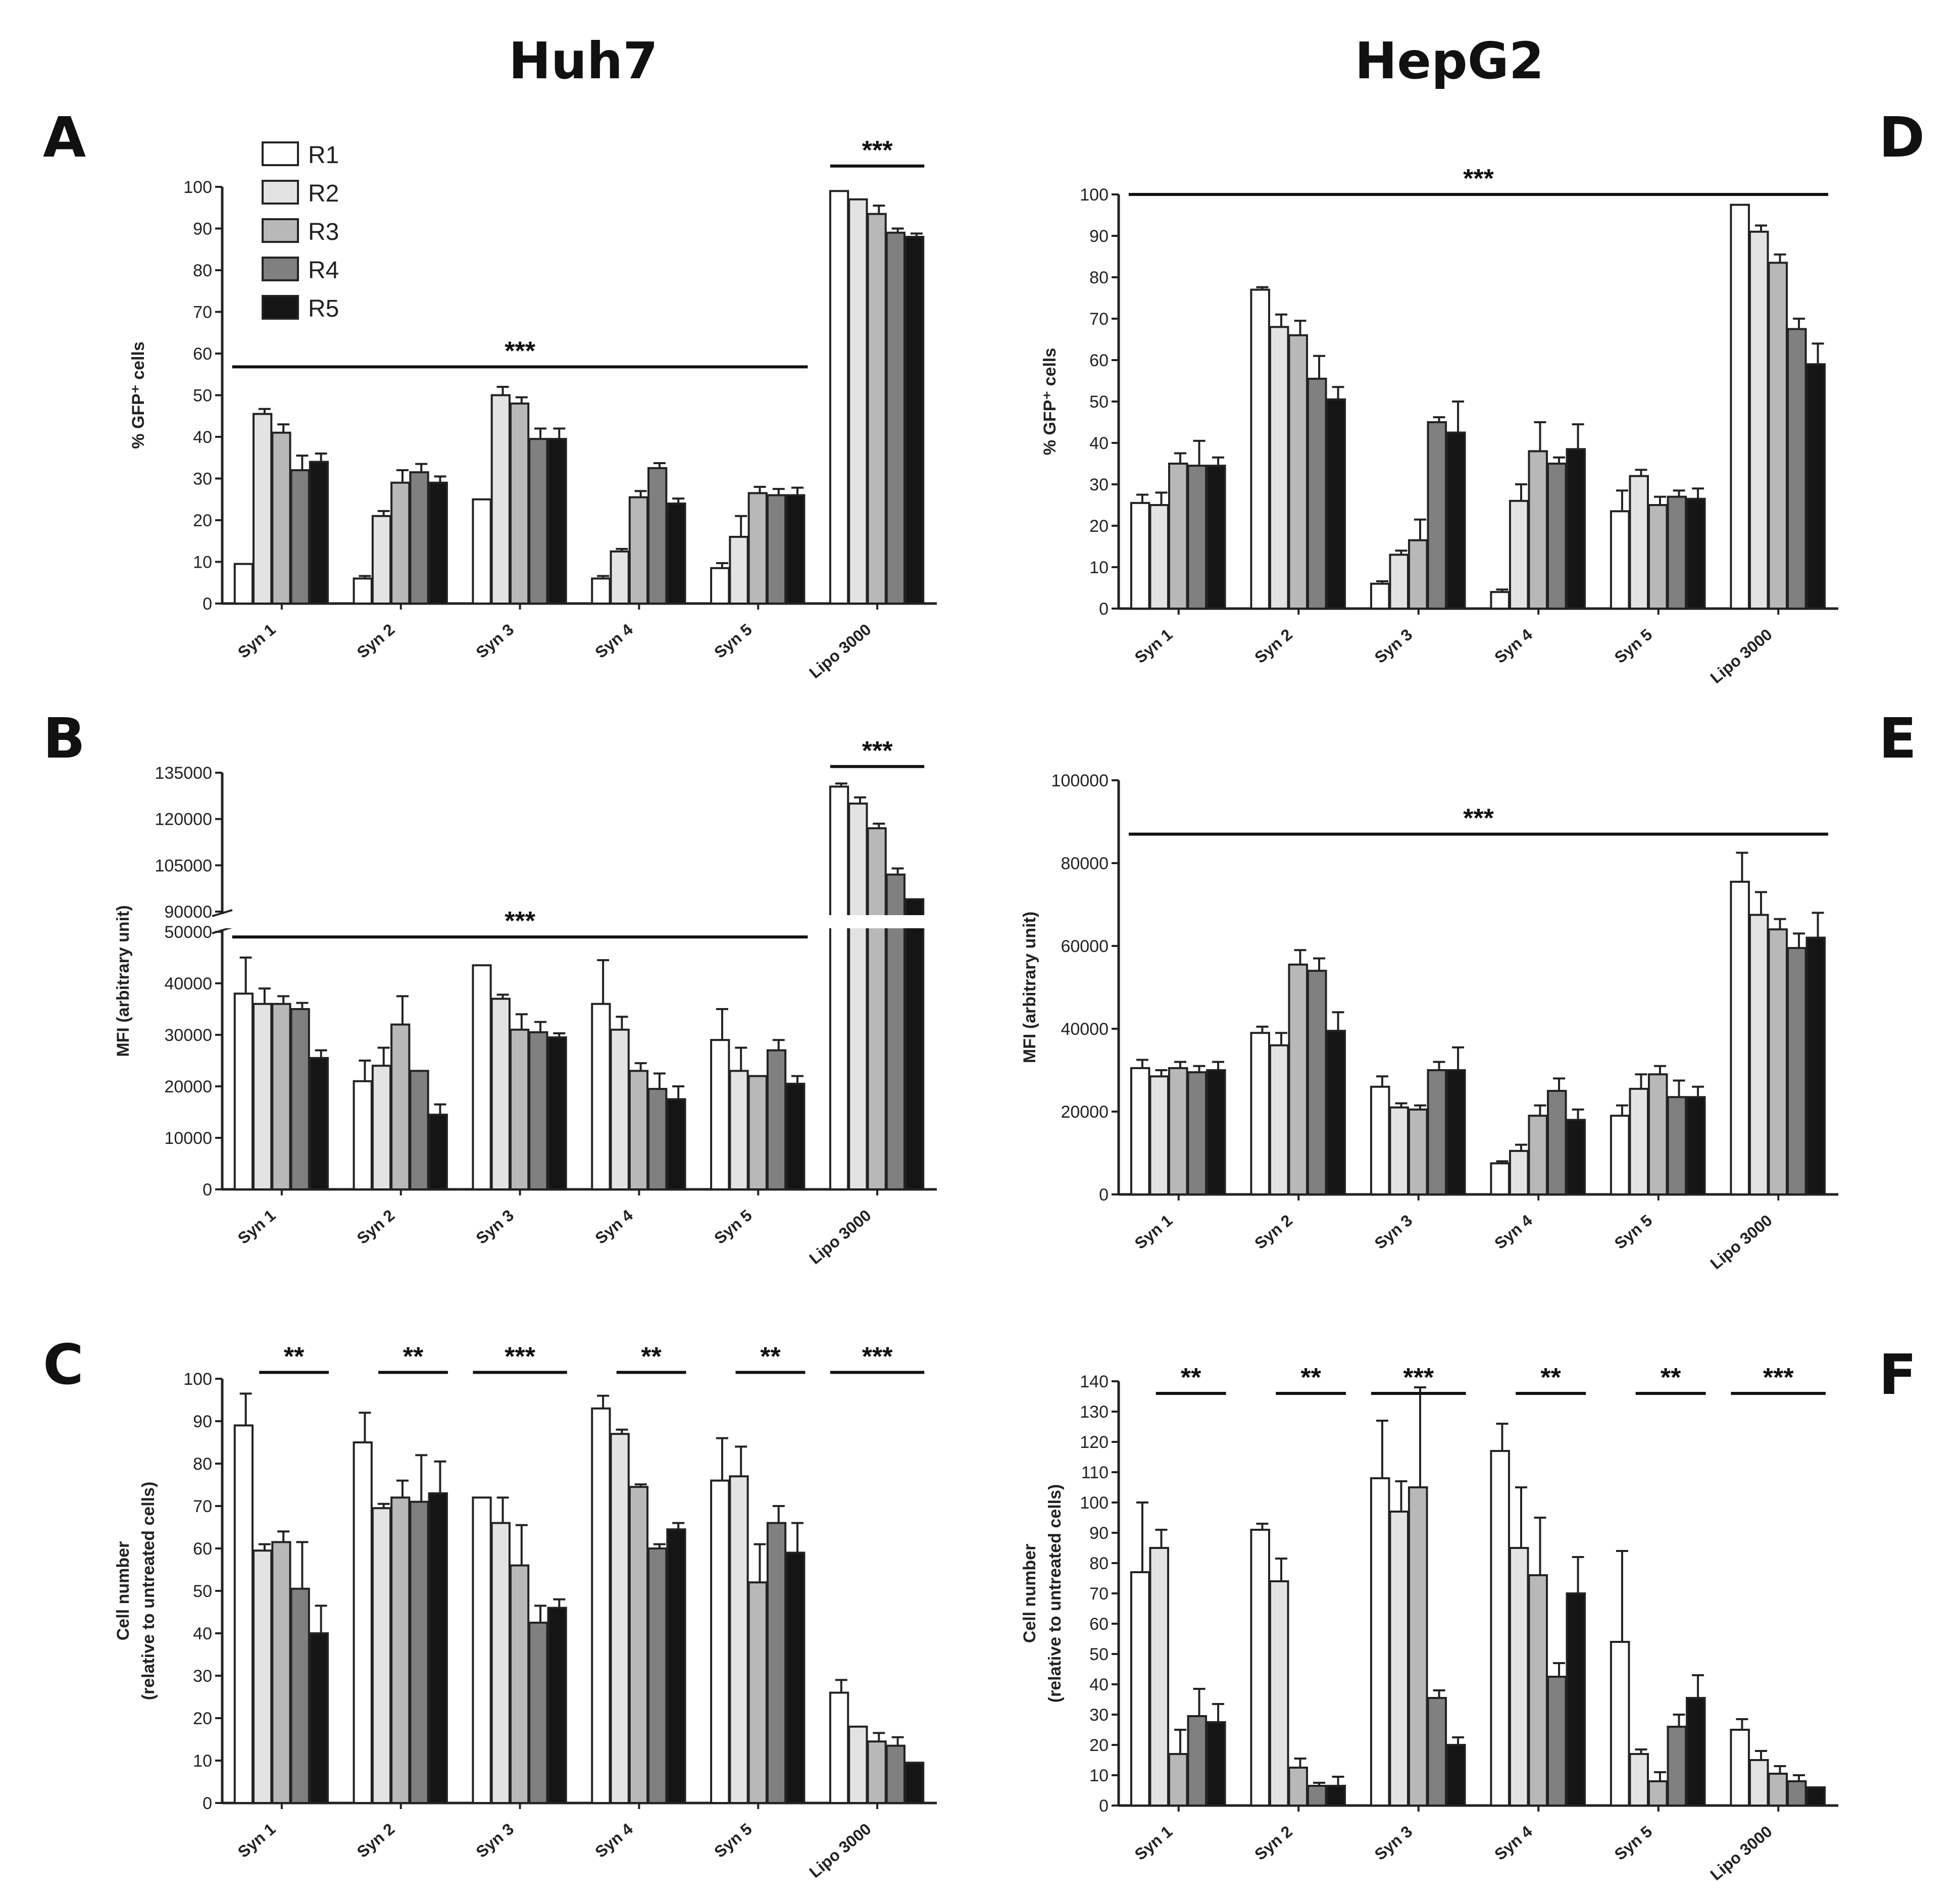 The image size is (1959, 1904). I want to click on legend-swatch-r2, so click(280, 193).